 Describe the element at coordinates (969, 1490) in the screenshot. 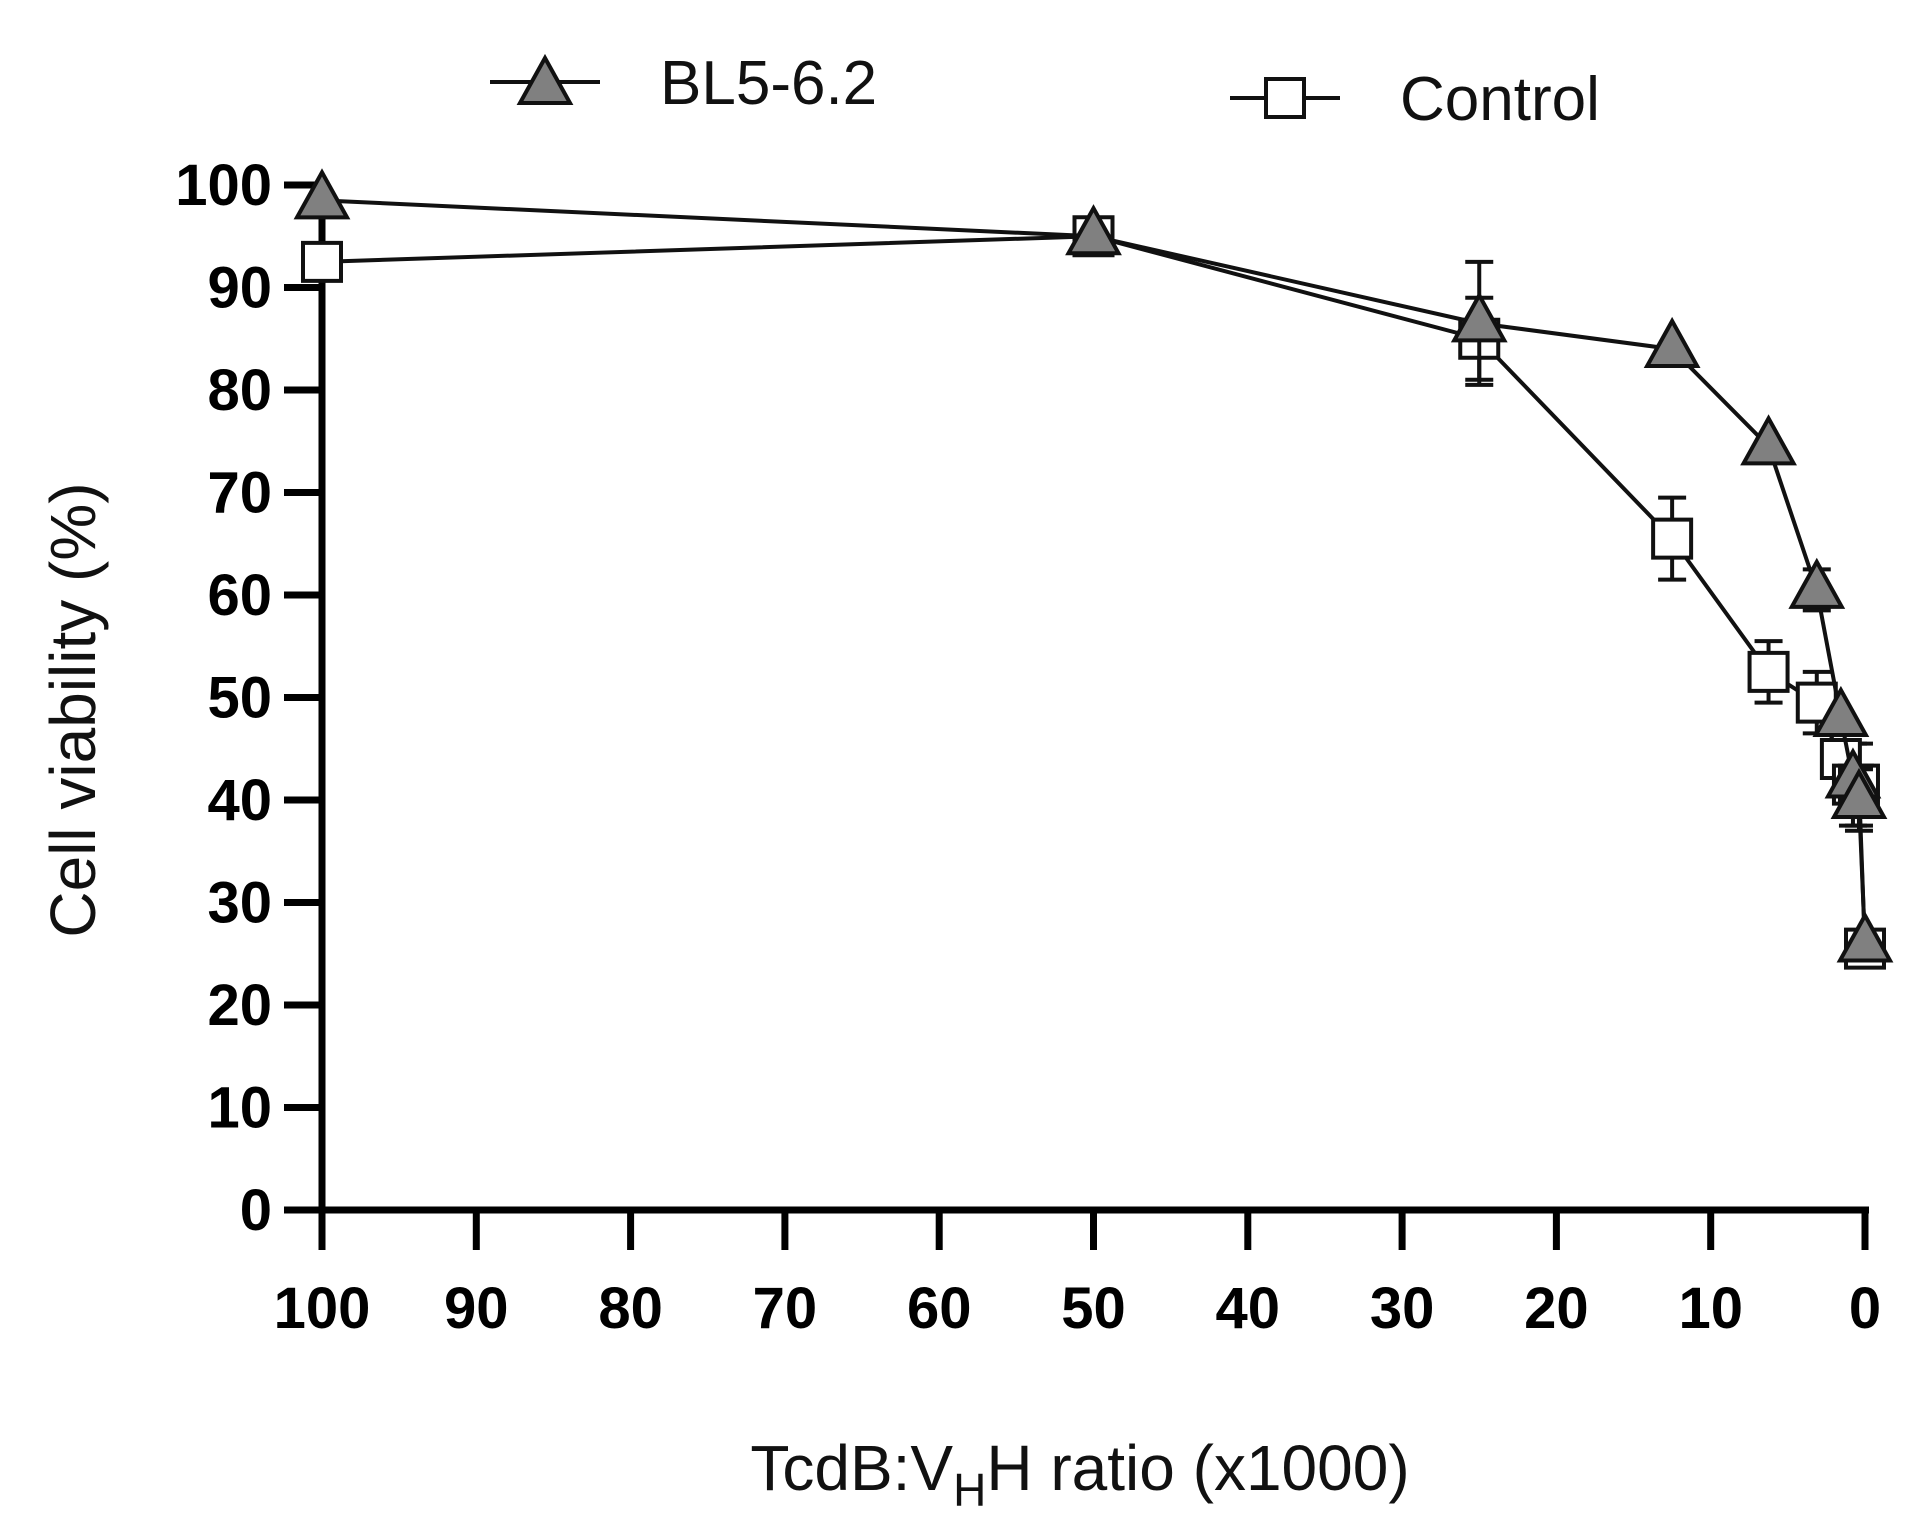

I see `x-axis-title-subscript: H` at that location.